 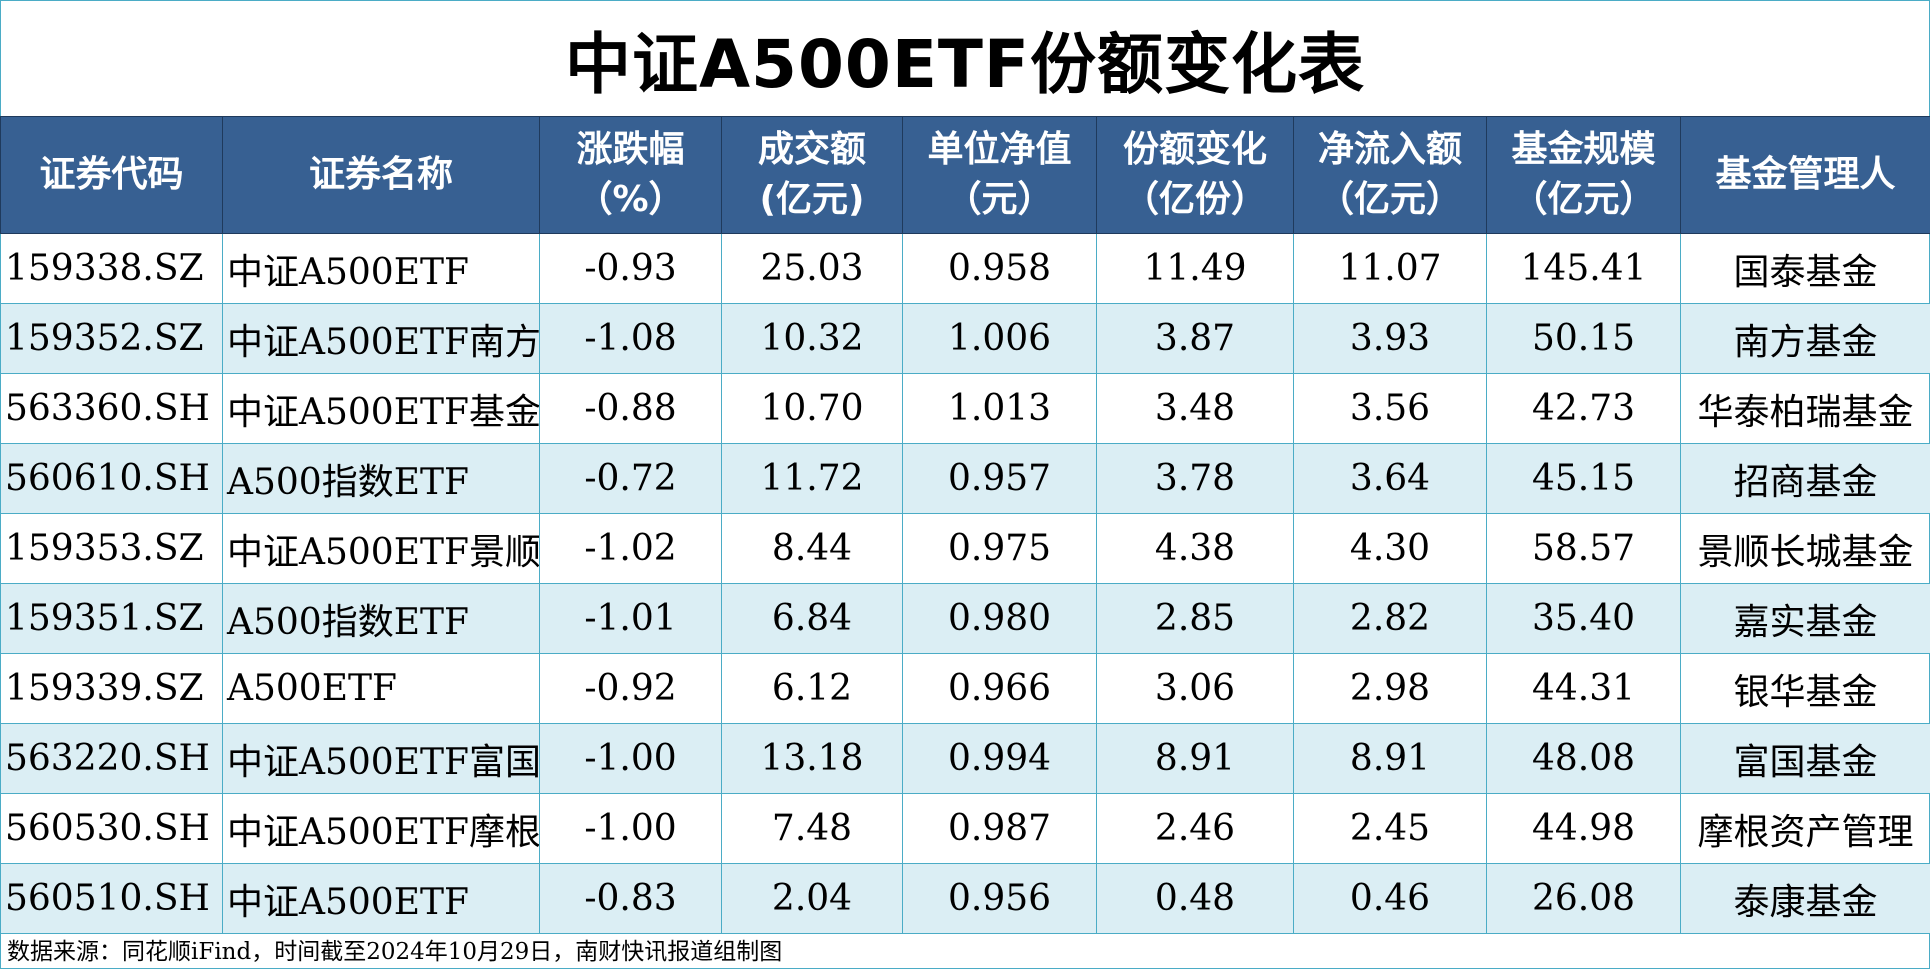 I want to click on column-header-line: 证券名称, so click(x=381, y=175).